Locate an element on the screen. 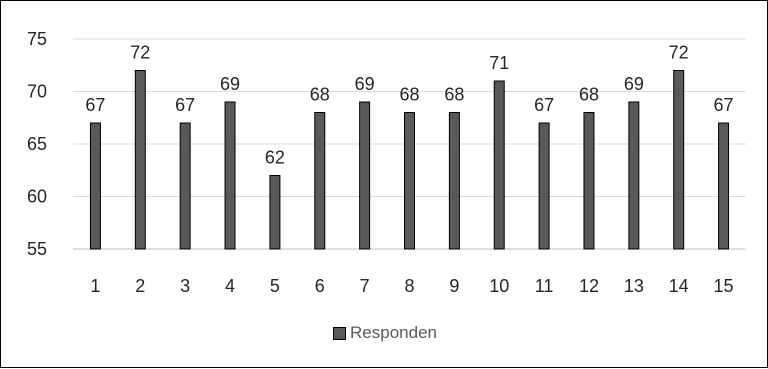 The width and height of the screenshot is (768, 369). legend: Responden is located at coordinates (384, 333).